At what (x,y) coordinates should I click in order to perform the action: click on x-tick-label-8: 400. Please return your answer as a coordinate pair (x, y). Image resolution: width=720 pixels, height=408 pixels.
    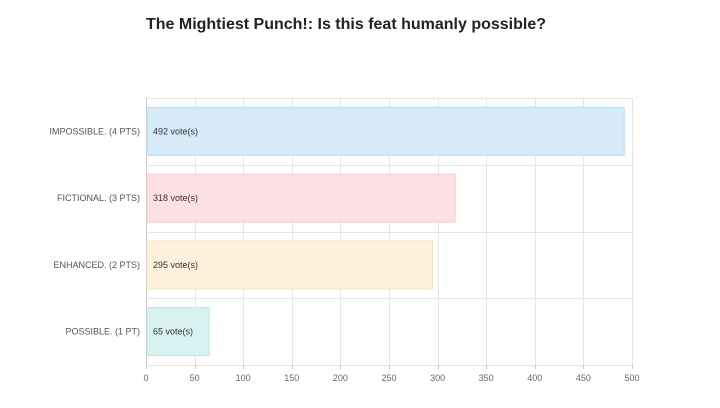
    Looking at the image, I should click on (534, 378).